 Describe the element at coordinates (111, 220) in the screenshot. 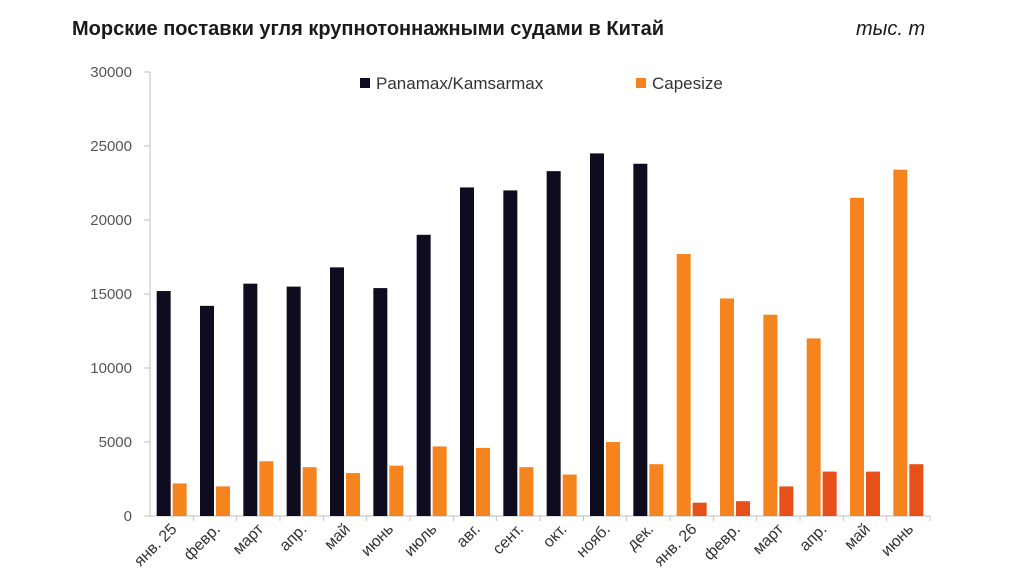

I see `y-tick-label: 20000` at that location.